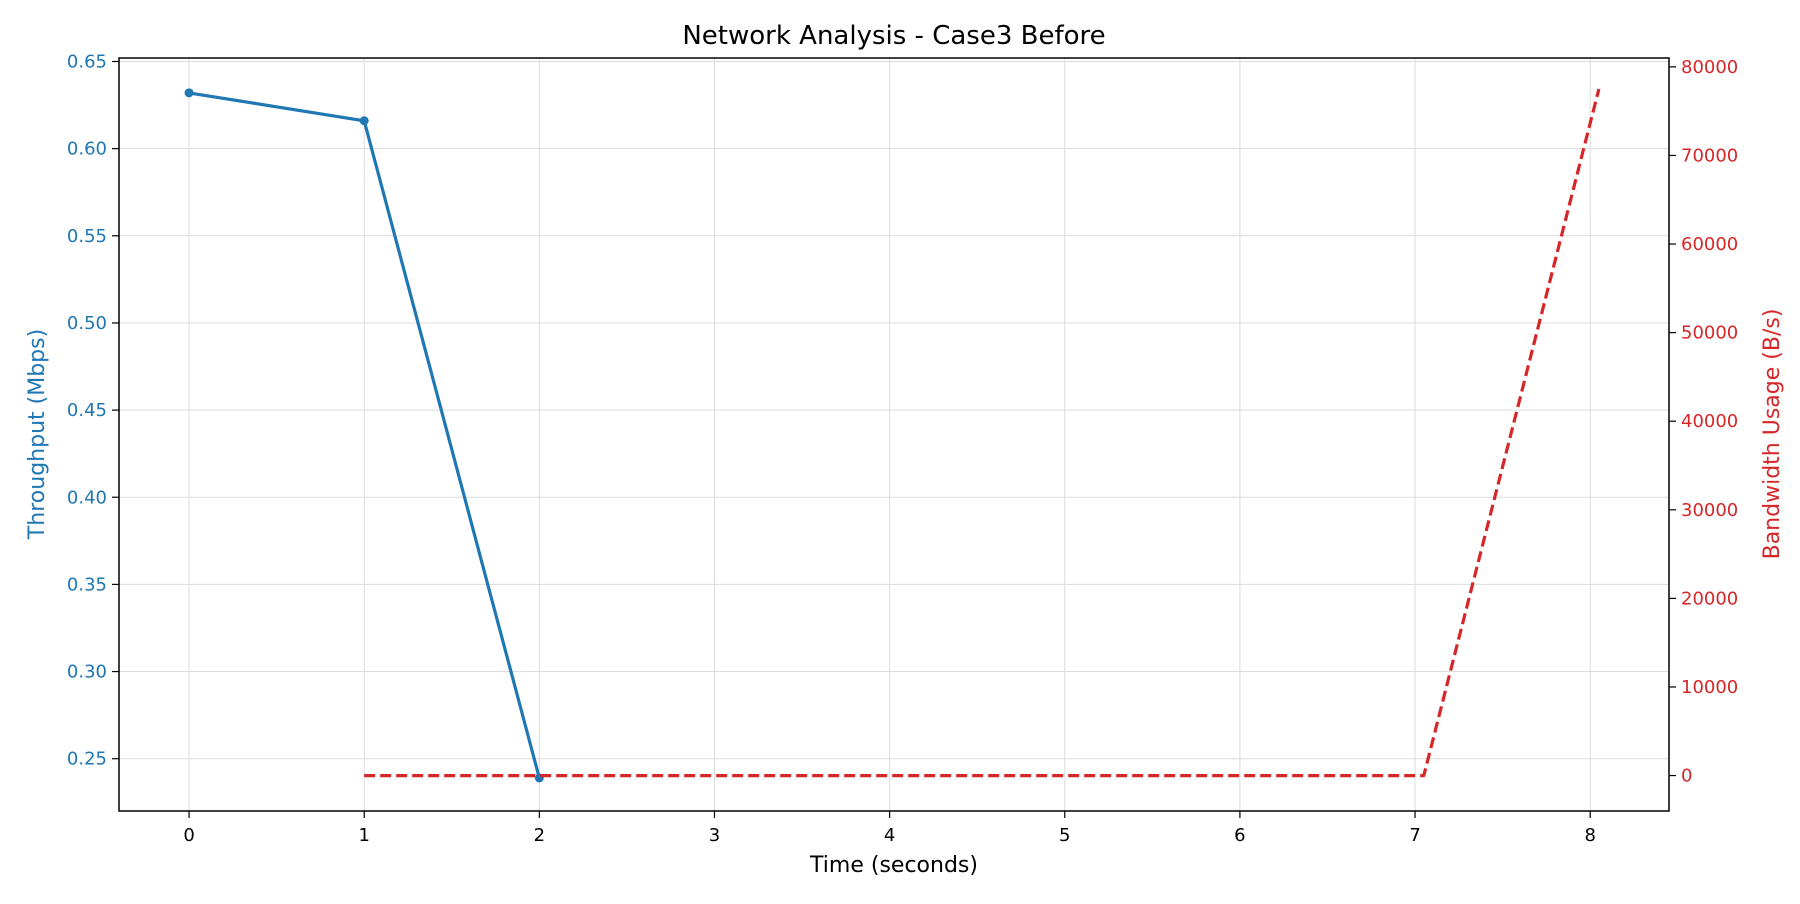 The height and width of the screenshot is (904, 1800). What do you see at coordinates (1772, 434) in the screenshot?
I see `y2-axis-label: Bandwidth Usage (B/s)` at bounding box center [1772, 434].